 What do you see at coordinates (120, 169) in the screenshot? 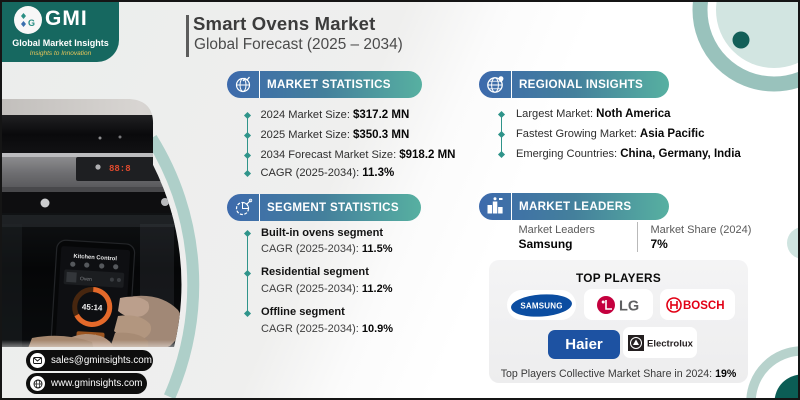
I see `svg-text: 88:8` at bounding box center [120, 169].